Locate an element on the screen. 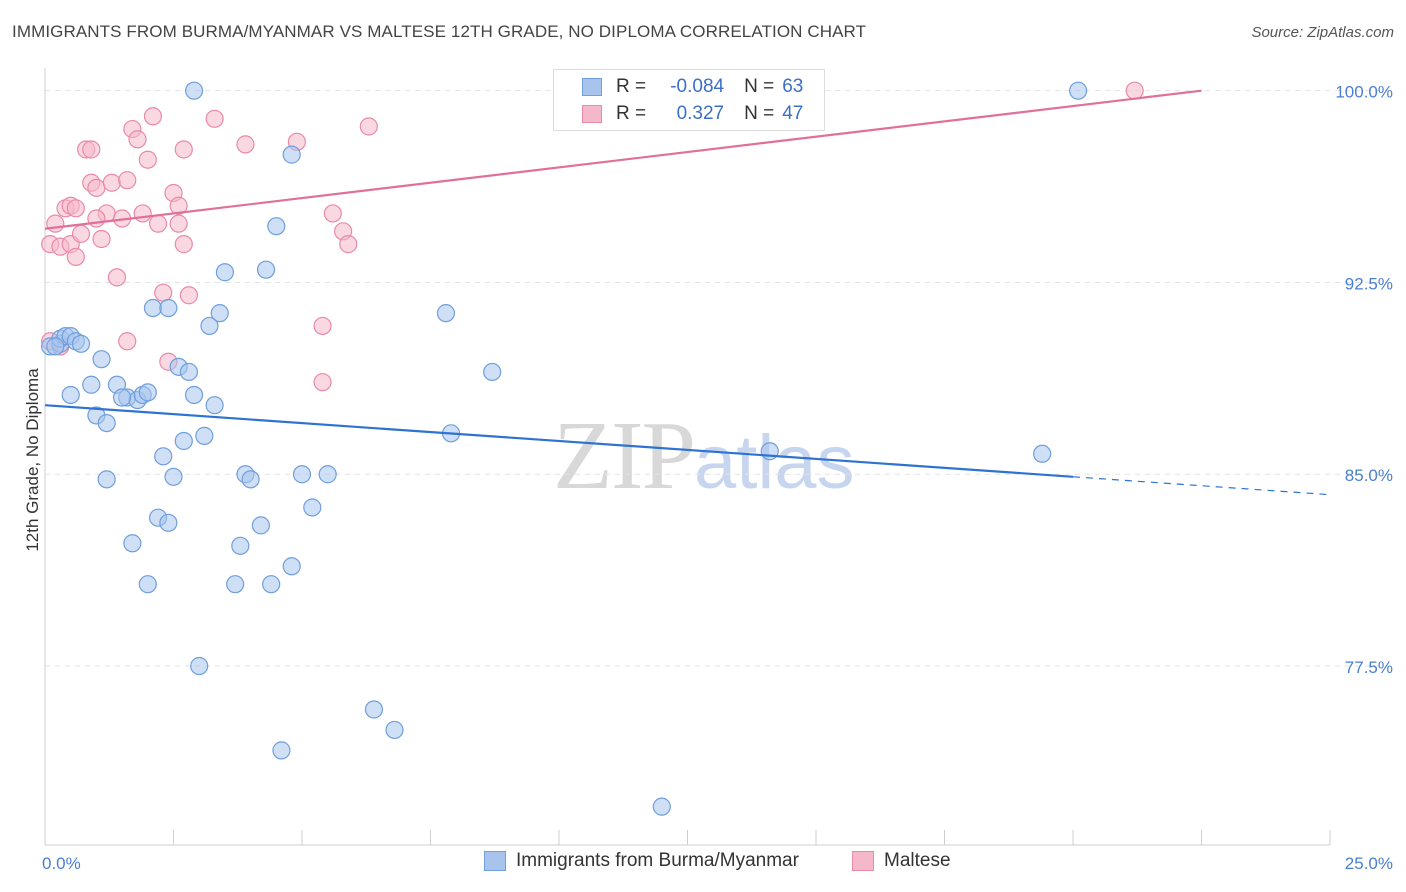 The height and width of the screenshot is (892, 1406). legend-row-maltese: R = 0.327 N = 47 is located at coordinates (678, 114).